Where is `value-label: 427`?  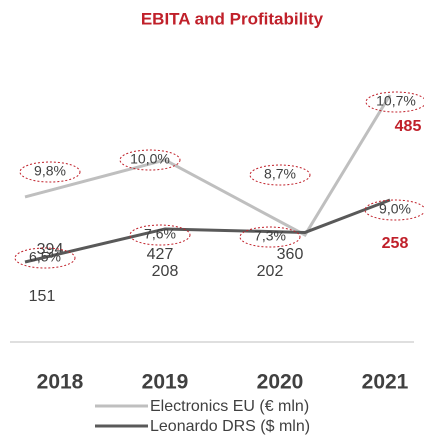
value-label: 427 is located at coordinates (160, 254).